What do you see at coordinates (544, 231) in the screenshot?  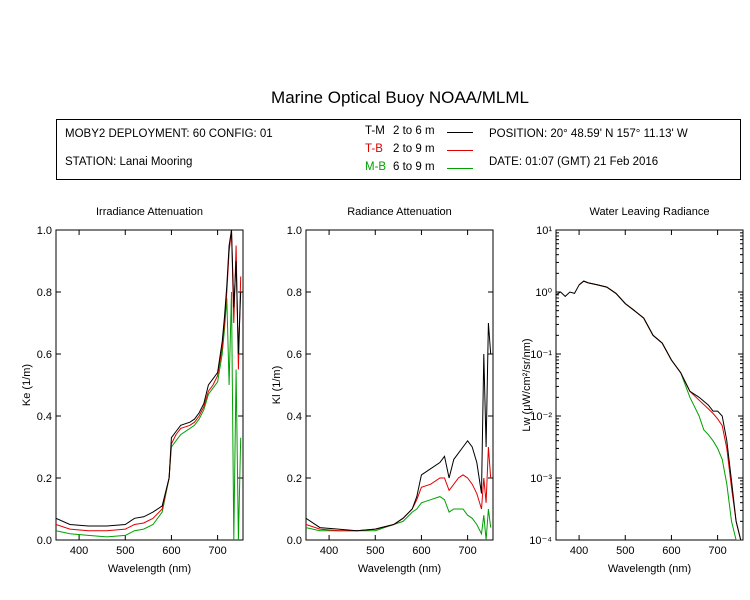 I see `y-tick-label: 10¹` at bounding box center [544, 231].